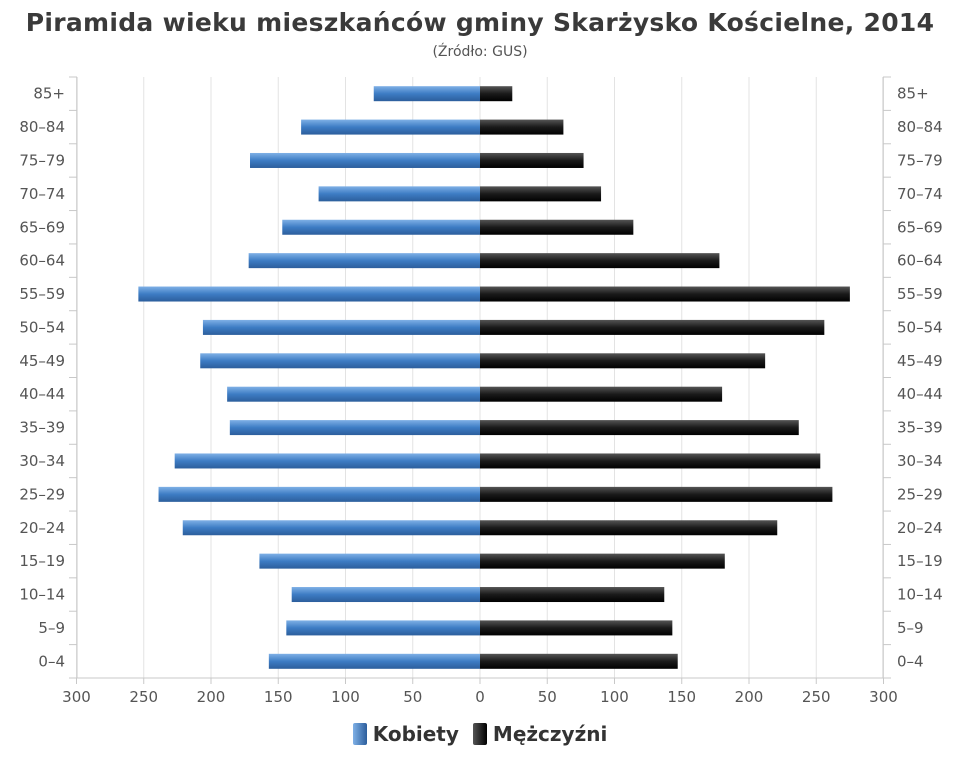 This screenshot has width=960, height=768. Describe the element at coordinates (415, 734) in the screenshot. I see `legend-label-kobiety: Kobiety` at that location.